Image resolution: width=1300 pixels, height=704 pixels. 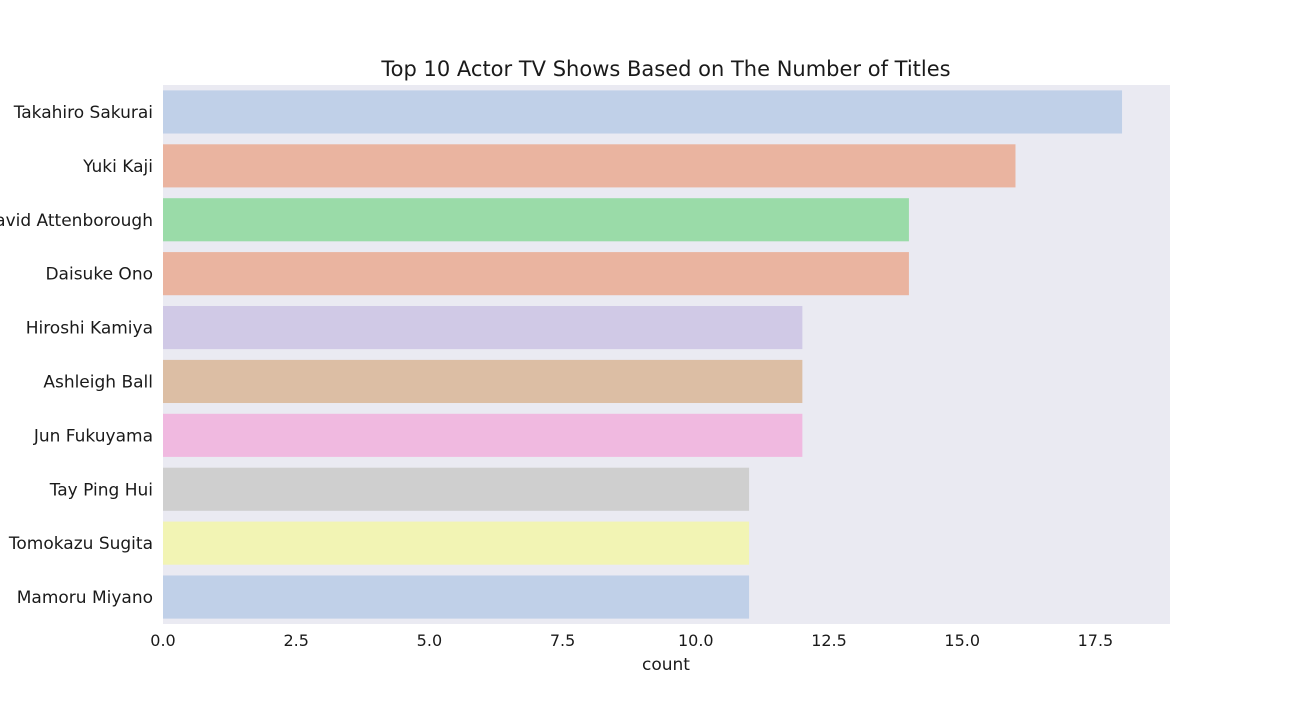 I want to click on bar-david-attenborough, so click(x=536, y=220).